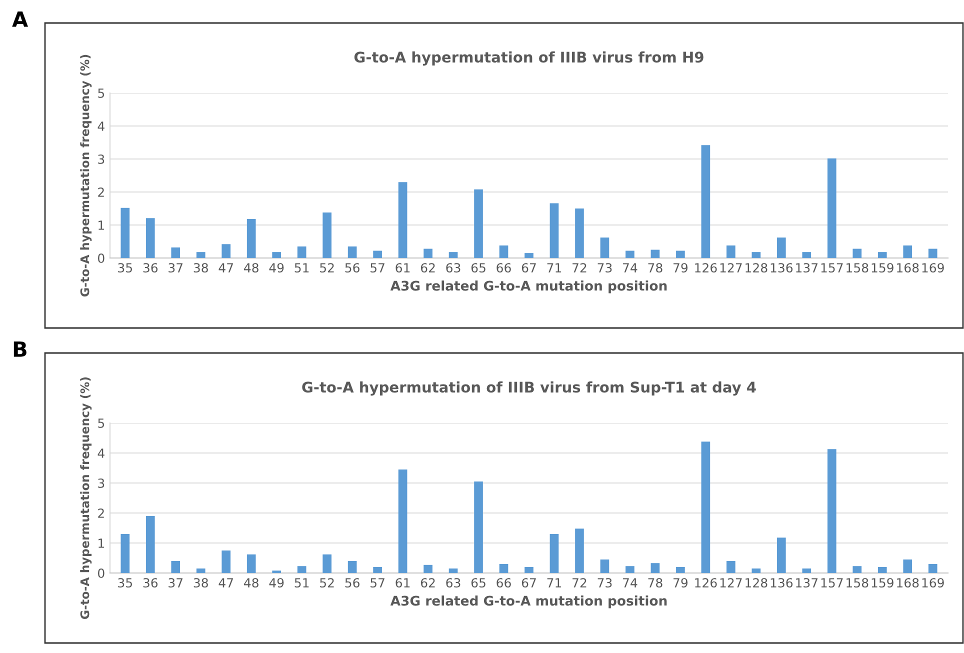  I want to click on x-tick-label: 169, so click(933, 268).